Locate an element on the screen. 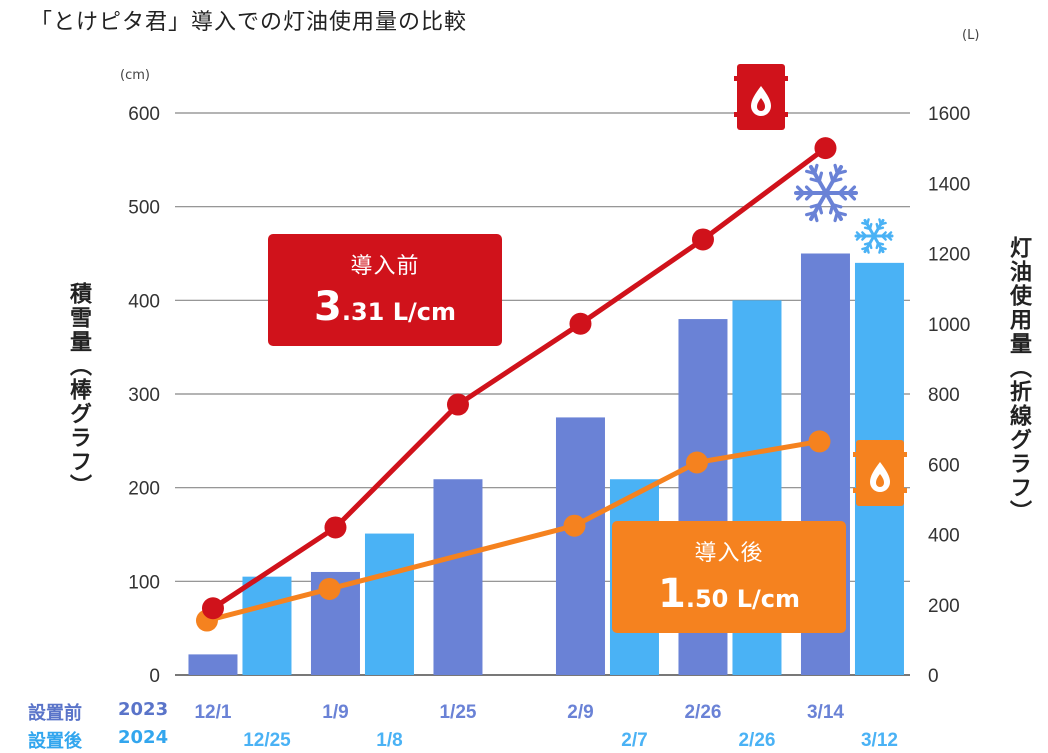  callout-after: 導入後 1.50 L/cm is located at coordinates (729, 577).